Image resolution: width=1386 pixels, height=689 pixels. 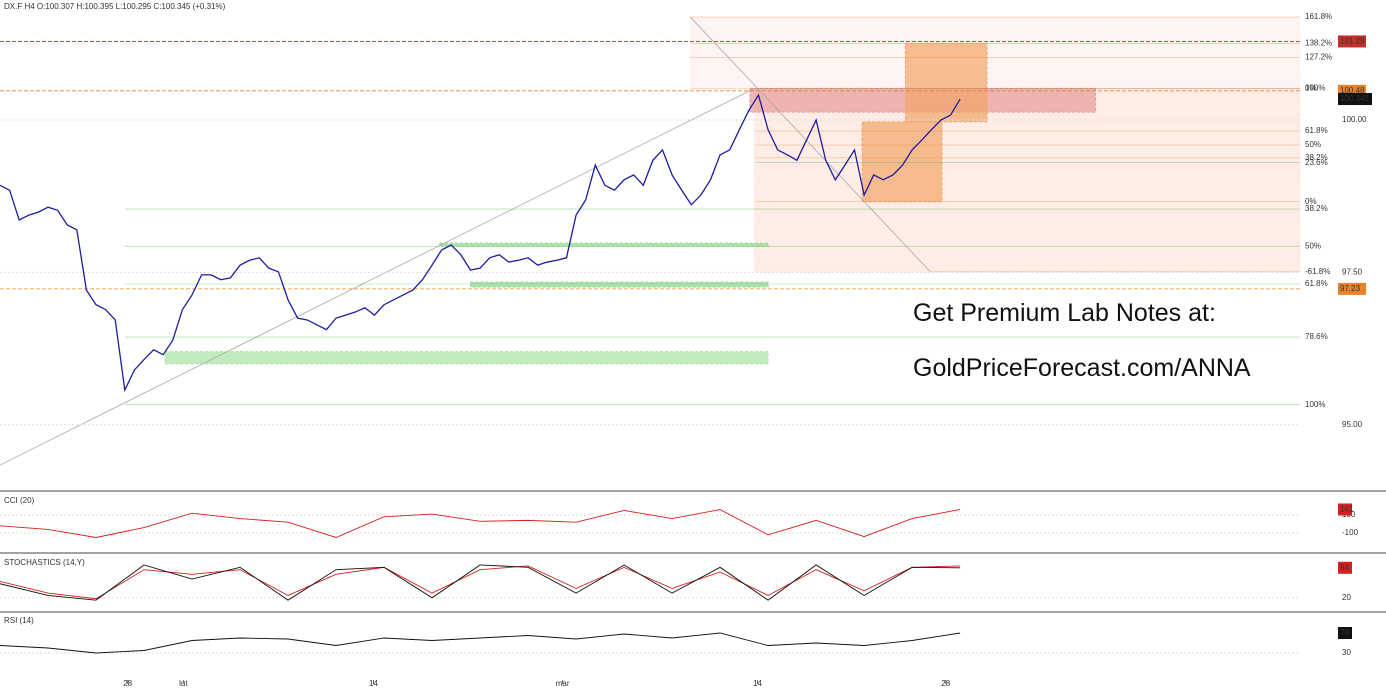 What do you see at coordinates (1316, 336) in the screenshot?
I see `fib-label: 78.6%` at bounding box center [1316, 336].